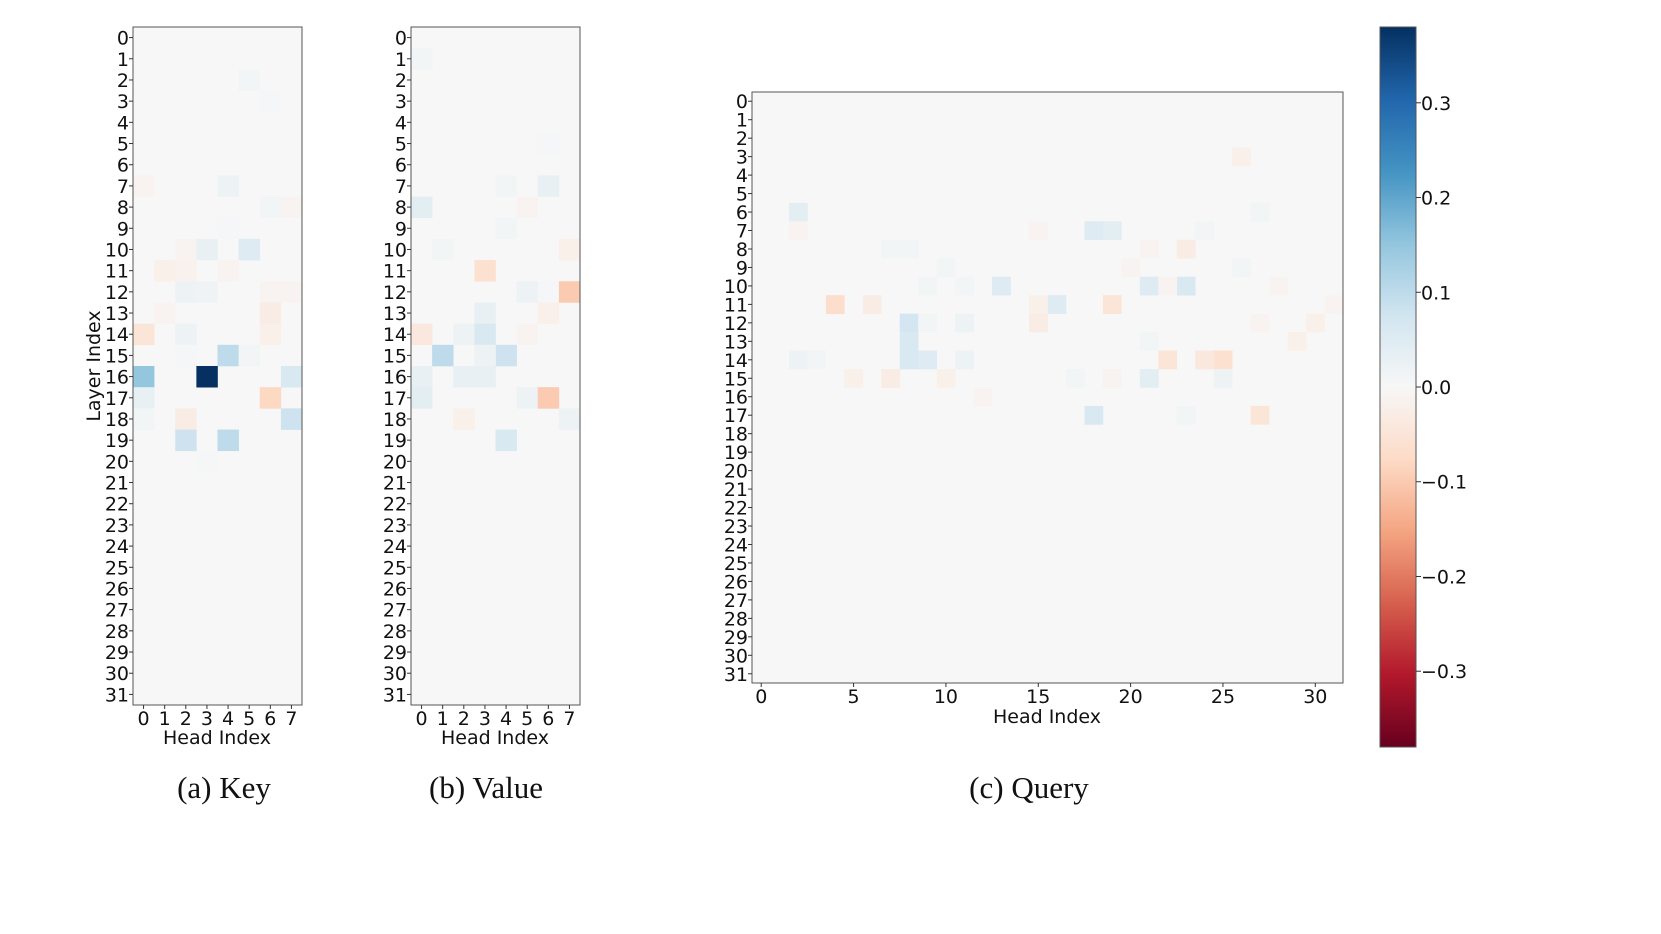  Describe the element at coordinates (761, 697) in the screenshot. I see `query-x-tick-label: 0` at that location.